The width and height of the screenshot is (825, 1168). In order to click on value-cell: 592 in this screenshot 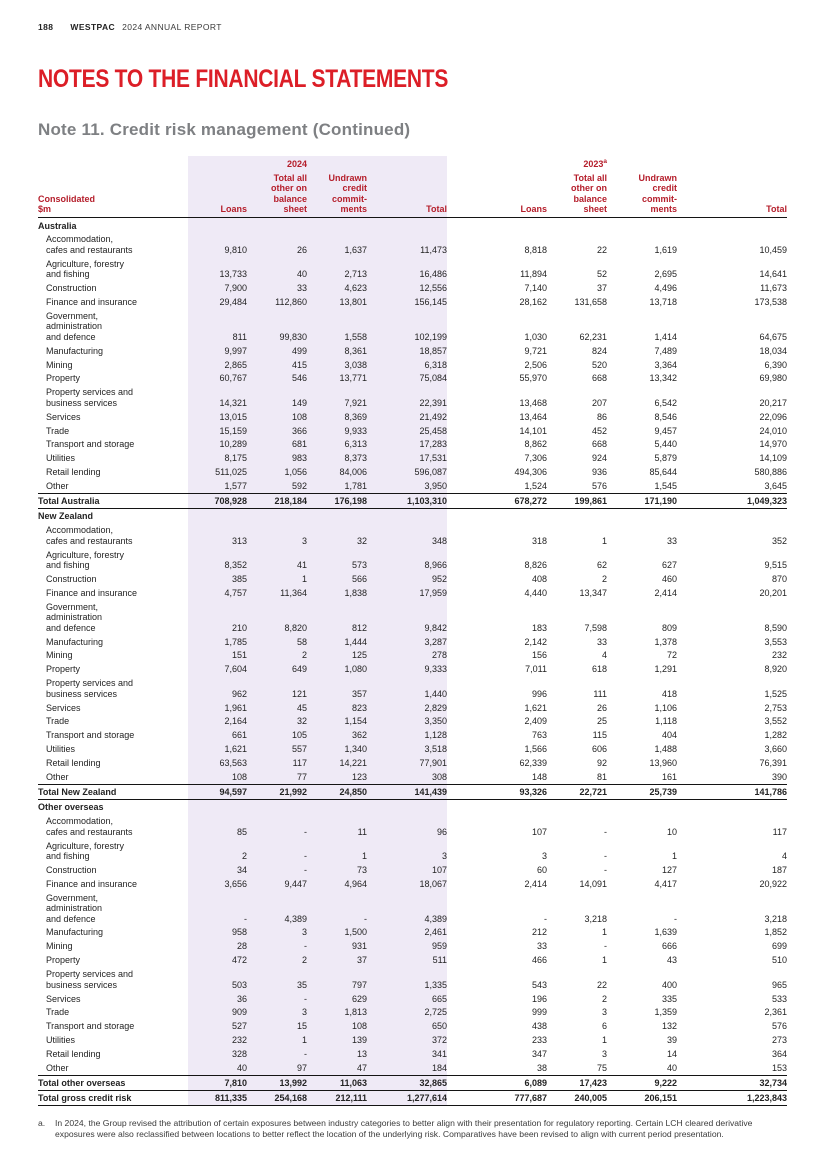, I will do `click(277, 486)`.